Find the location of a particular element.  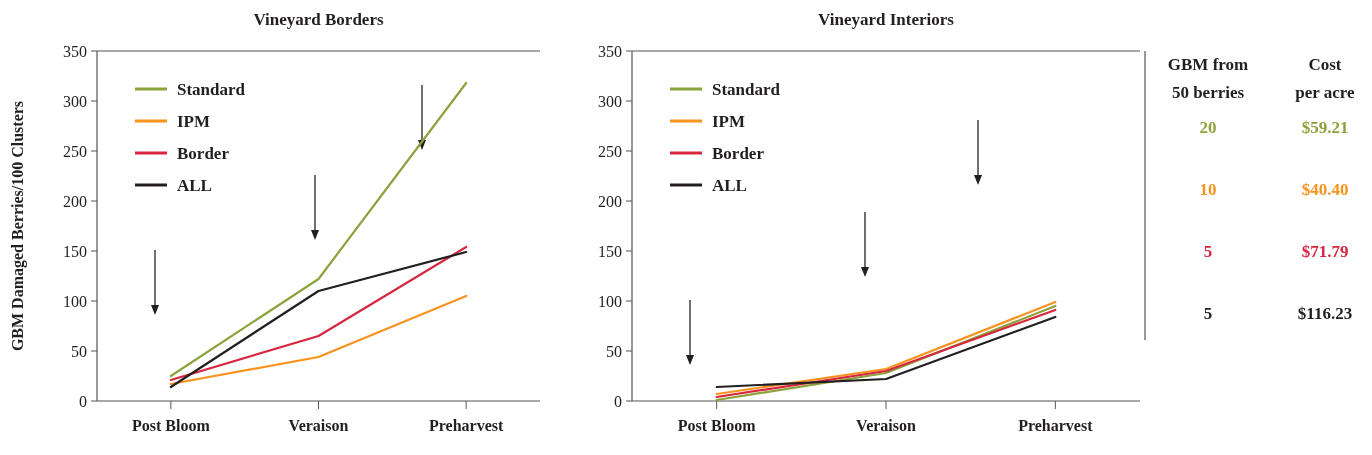

category-label: Cost per acre is located at coordinates (1325, 78).